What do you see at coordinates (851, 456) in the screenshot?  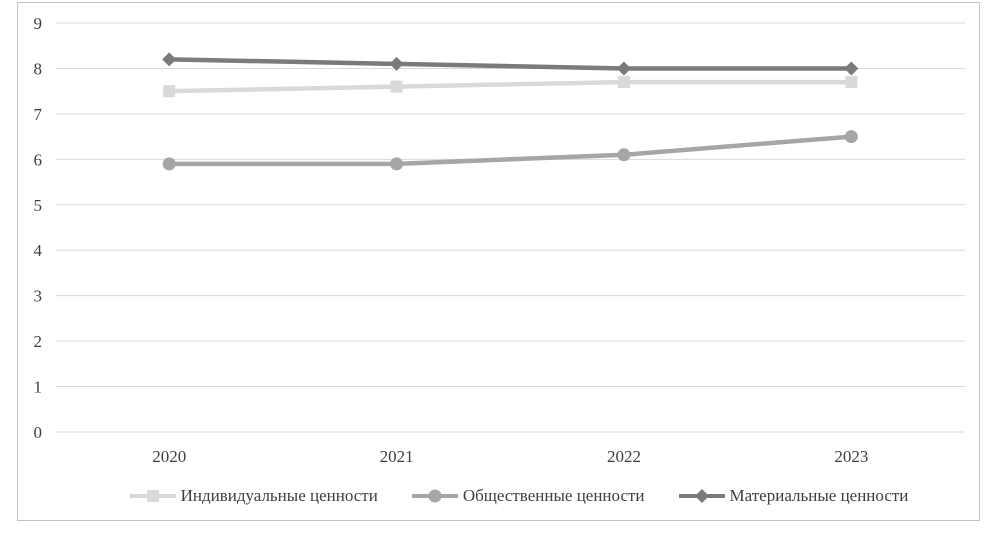 I see `x-axis-tick-label: 2023` at bounding box center [851, 456].